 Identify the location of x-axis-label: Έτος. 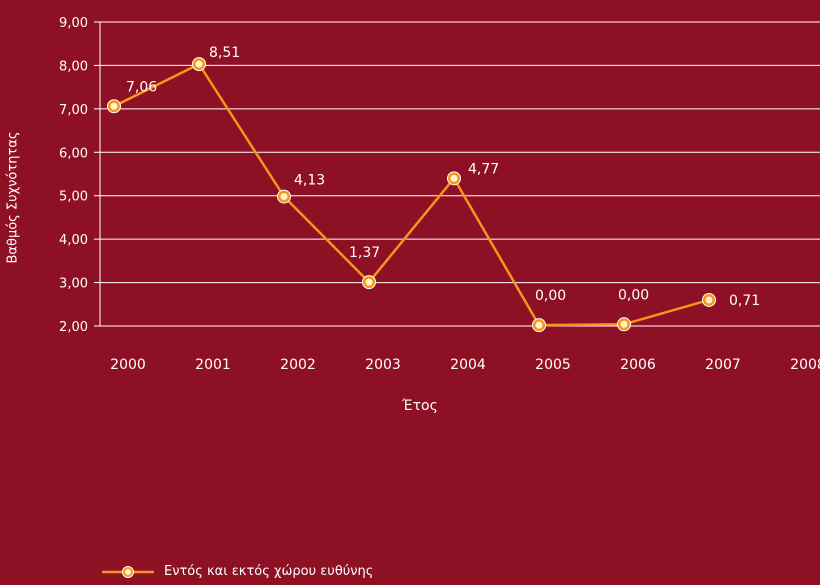
(420, 406).